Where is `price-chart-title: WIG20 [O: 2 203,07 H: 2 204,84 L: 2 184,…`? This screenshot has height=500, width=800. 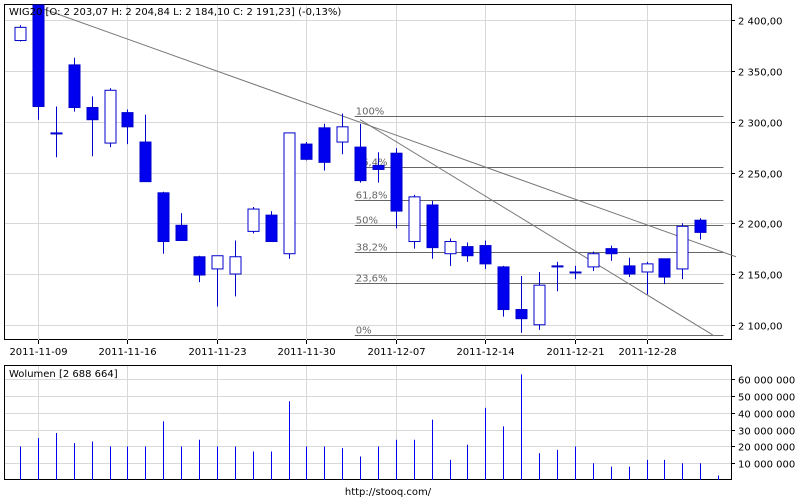
price-chart-title: WIG20 [O: 2 203,07 H: 2 204,84 L: 2 184,… is located at coordinates (175, 12).